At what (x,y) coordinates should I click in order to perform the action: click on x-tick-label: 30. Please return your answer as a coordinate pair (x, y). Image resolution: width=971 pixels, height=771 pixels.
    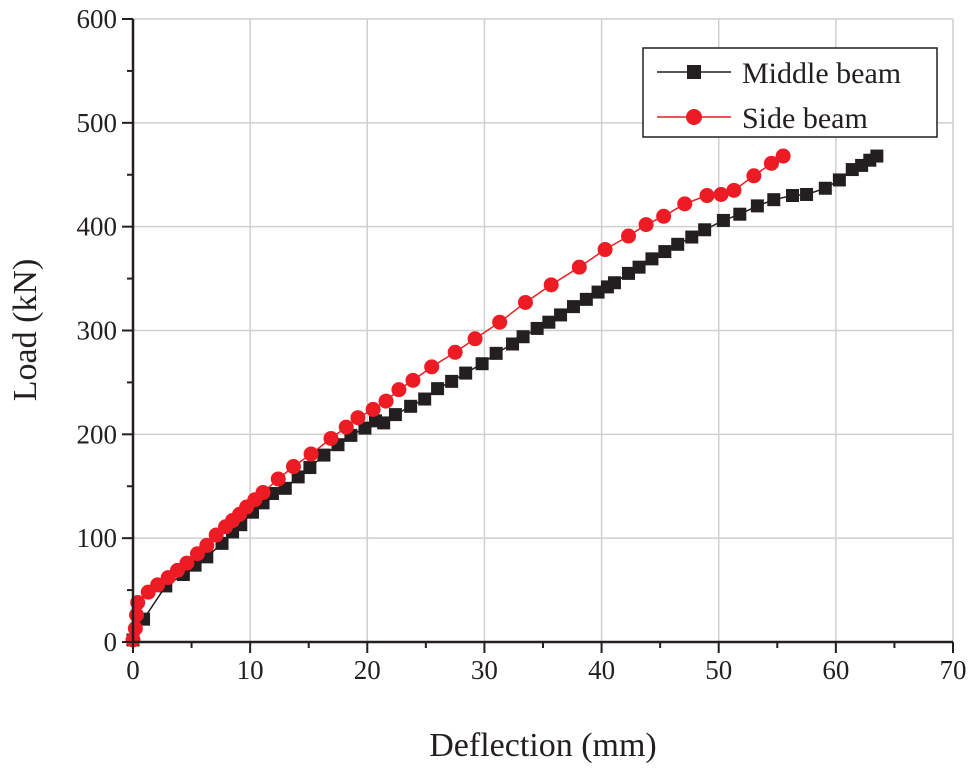
    Looking at the image, I should click on (484, 670).